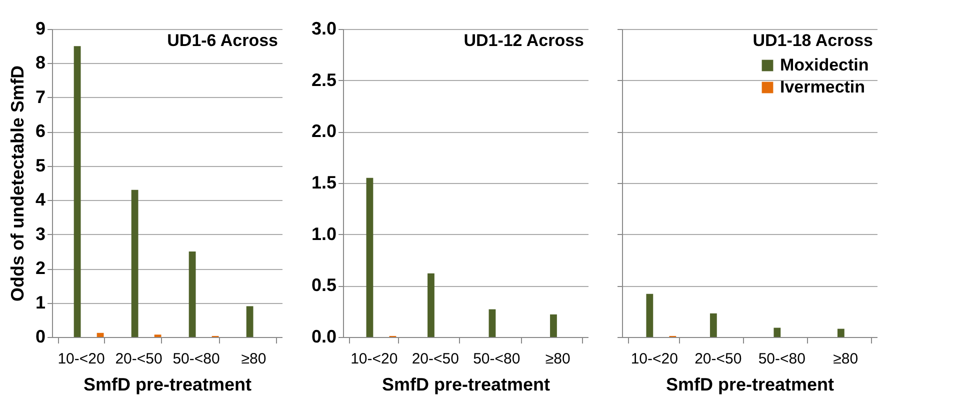  What do you see at coordinates (40, 268) in the screenshot?
I see `y-tick-label: 2` at bounding box center [40, 268].